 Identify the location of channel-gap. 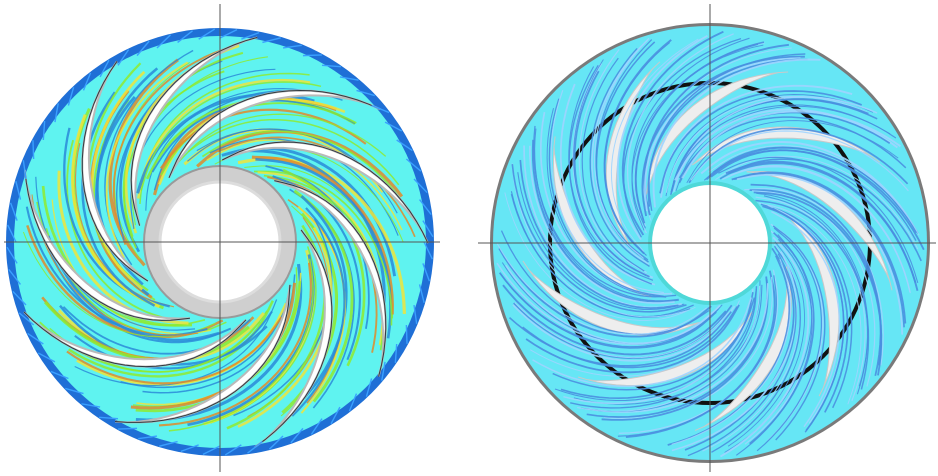
(611, 298).